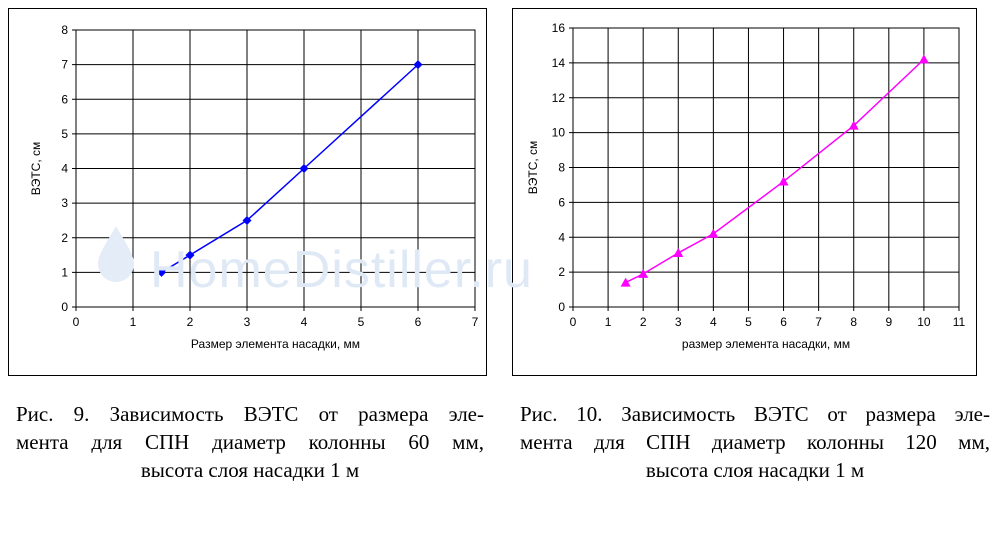 The image size is (1003, 533). Describe the element at coordinates (888, 322) in the screenshot. I see `x-tick-label: 9` at that location.